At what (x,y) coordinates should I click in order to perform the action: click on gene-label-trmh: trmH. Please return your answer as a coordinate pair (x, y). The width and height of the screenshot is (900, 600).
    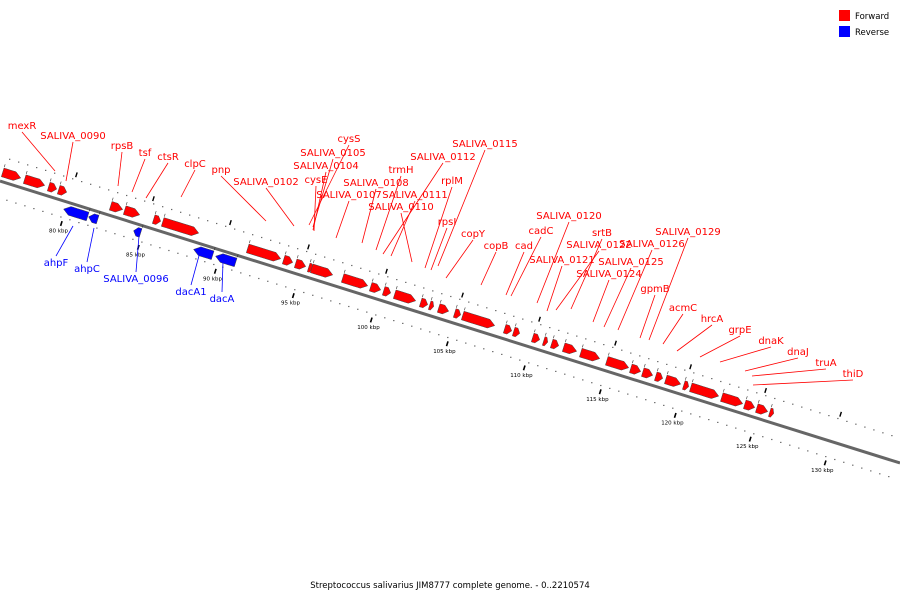
    Looking at the image, I should click on (400, 170).